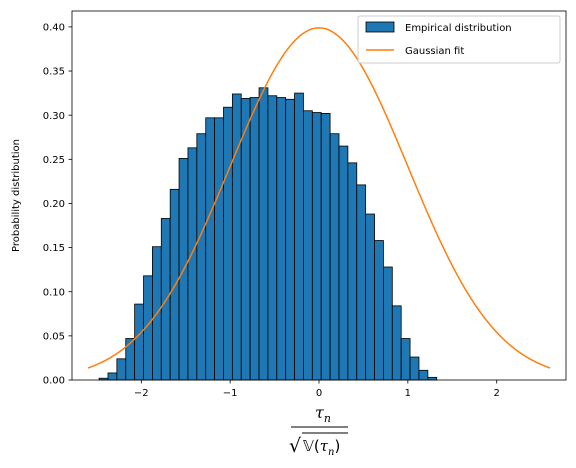 This screenshot has height=468, width=576. I want to click on legend-label-fit: Gaussian fit, so click(434, 51).